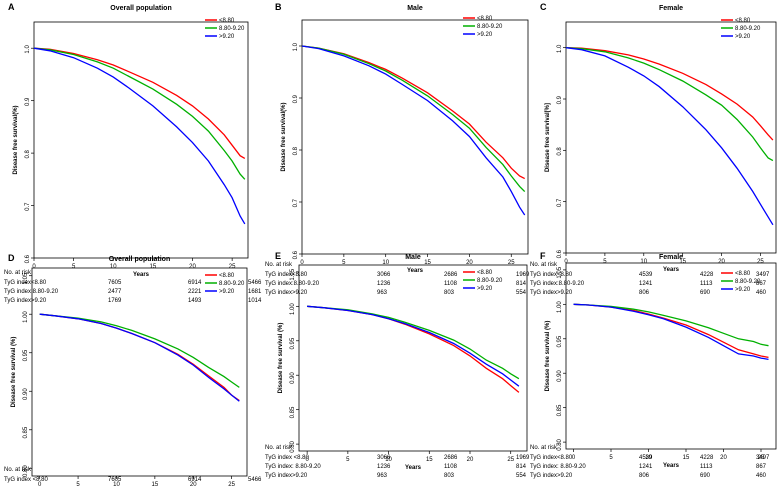 The width and height of the screenshot is (784, 486). What do you see at coordinates (195, 292) in the screenshot?
I see `risk-value: 2221` at bounding box center [195, 292].